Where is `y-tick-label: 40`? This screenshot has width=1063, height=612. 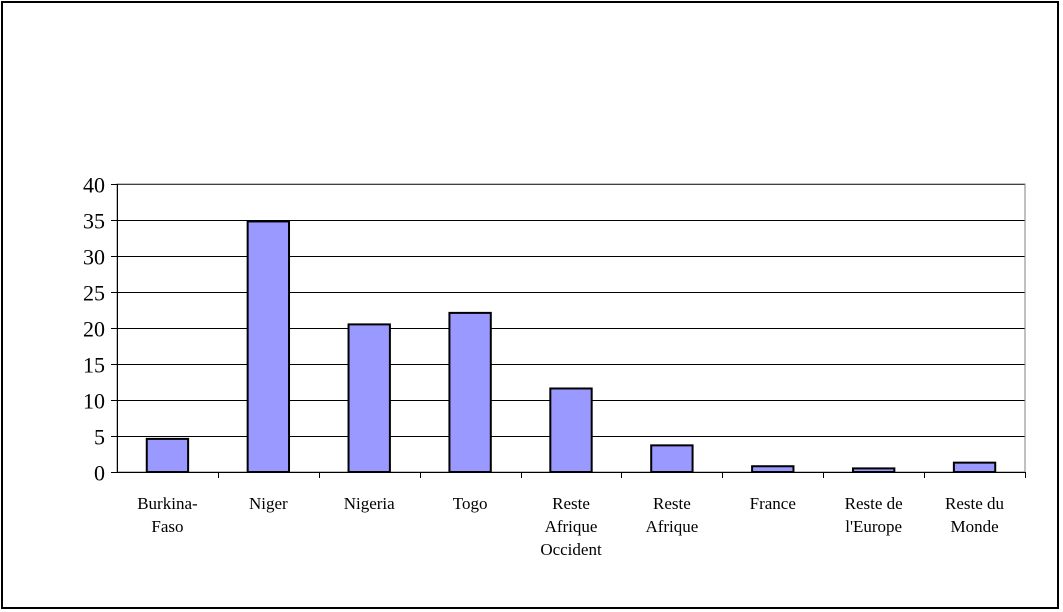
y-tick-label: 40 is located at coordinates (94, 185).